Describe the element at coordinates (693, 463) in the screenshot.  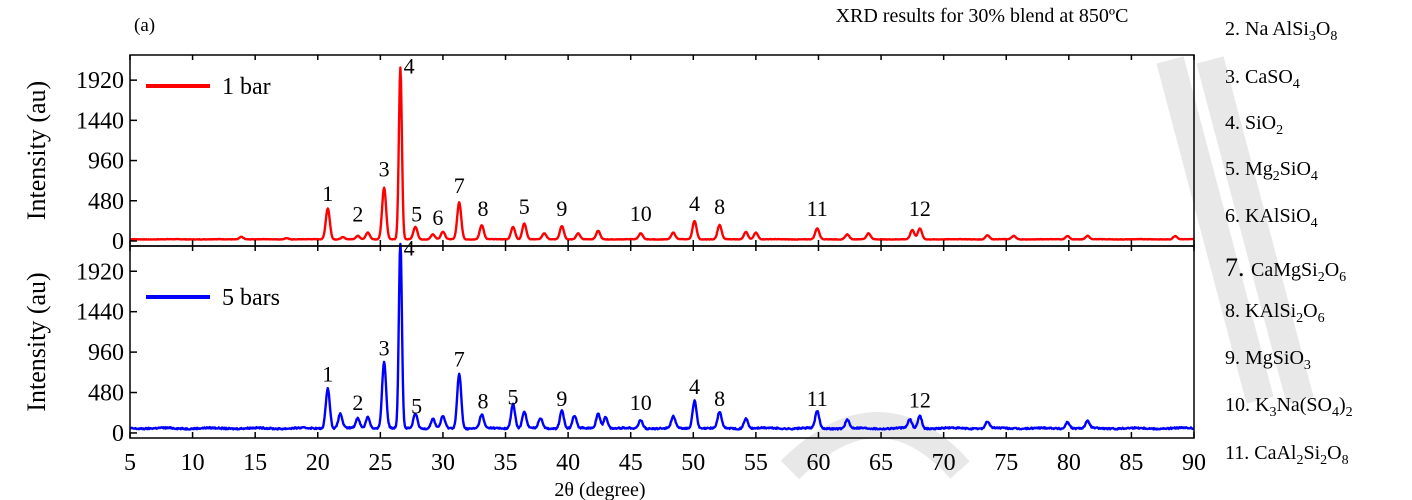
I see `x-tick-label: 50` at that location.